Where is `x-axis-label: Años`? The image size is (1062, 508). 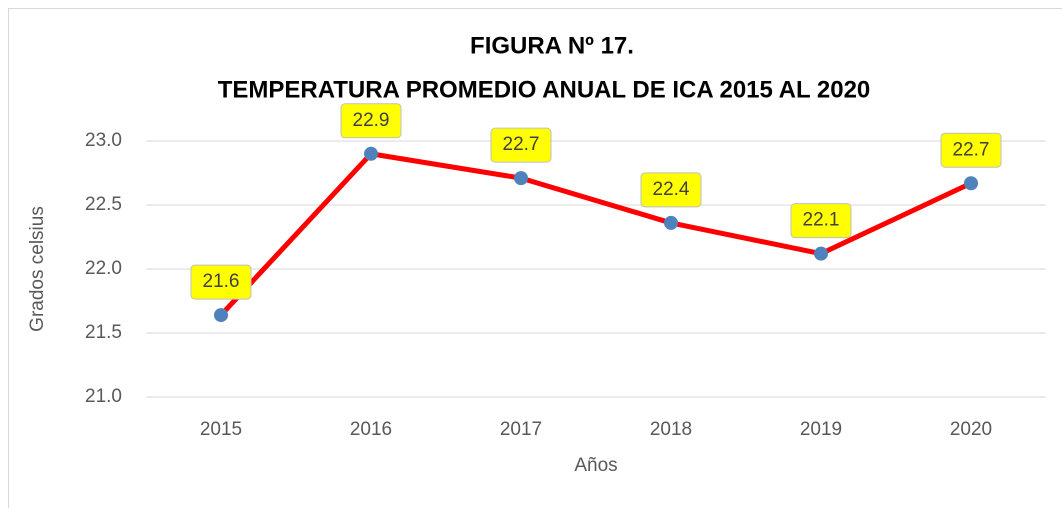 x-axis-label: Años is located at coordinates (595, 465).